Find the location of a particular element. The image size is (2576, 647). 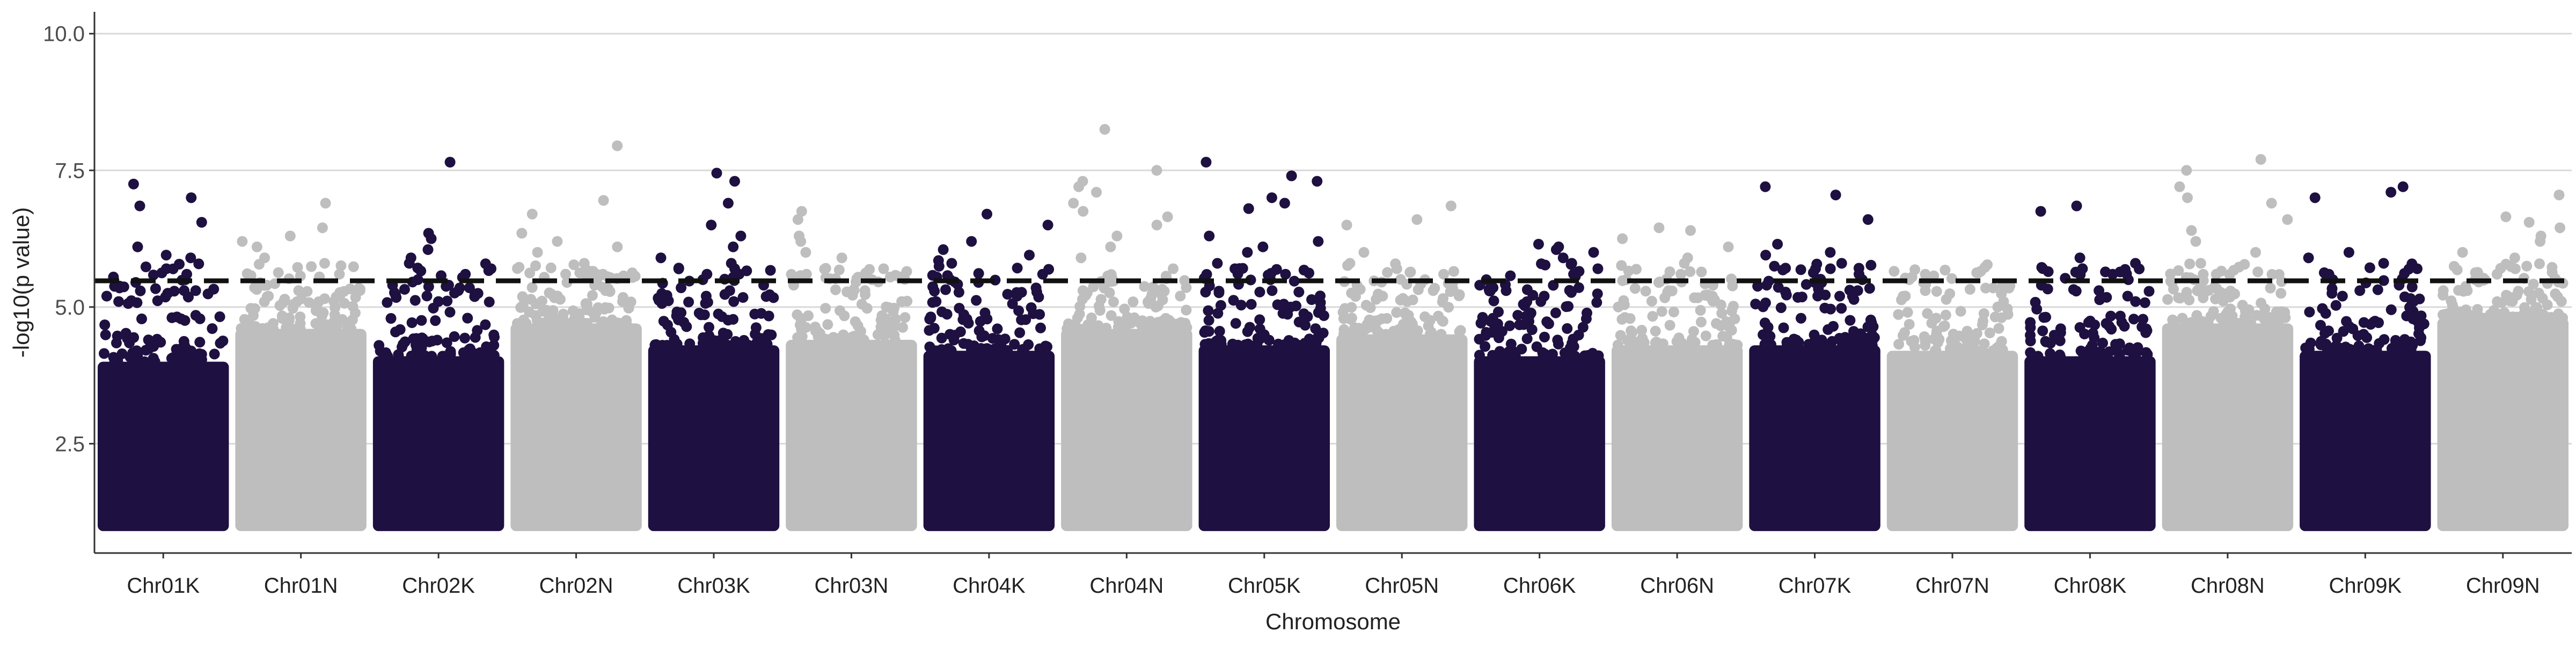

chromosome-group-chr05k is located at coordinates (1264, 344).